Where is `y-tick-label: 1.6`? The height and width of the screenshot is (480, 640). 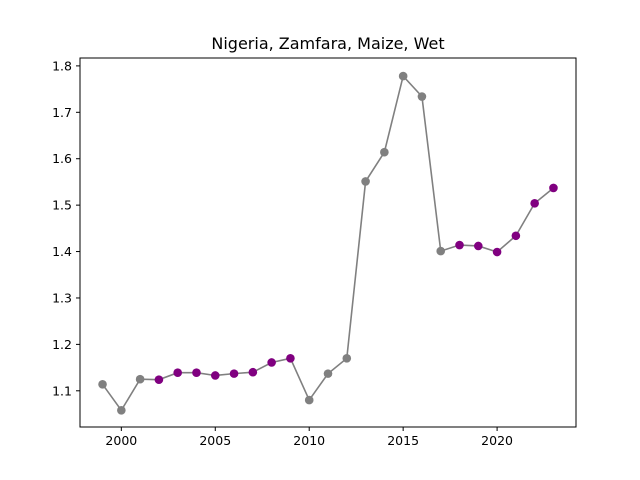
y-tick-label: 1.6 is located at coordinates (62, 158).